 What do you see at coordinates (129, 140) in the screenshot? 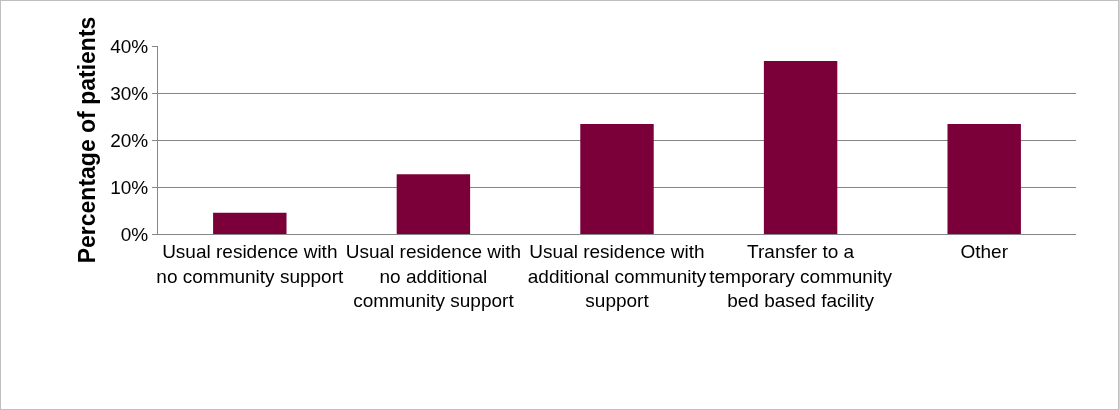
I see `y-tick-label: 20%` at bounding box center [129, 140].